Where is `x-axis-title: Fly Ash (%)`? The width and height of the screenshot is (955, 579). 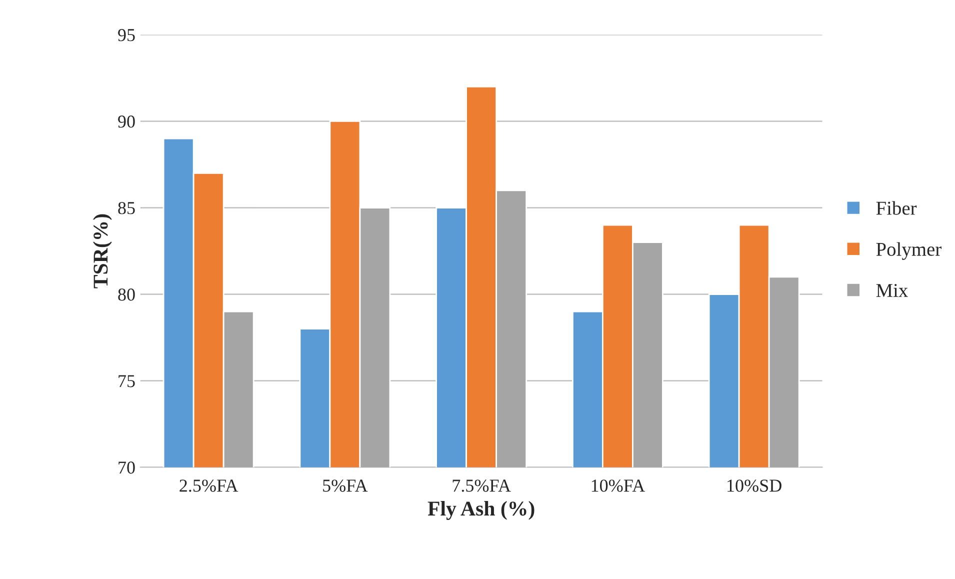
x-axis-title: Fly Ash (%) is located at coordinates (481, 510).